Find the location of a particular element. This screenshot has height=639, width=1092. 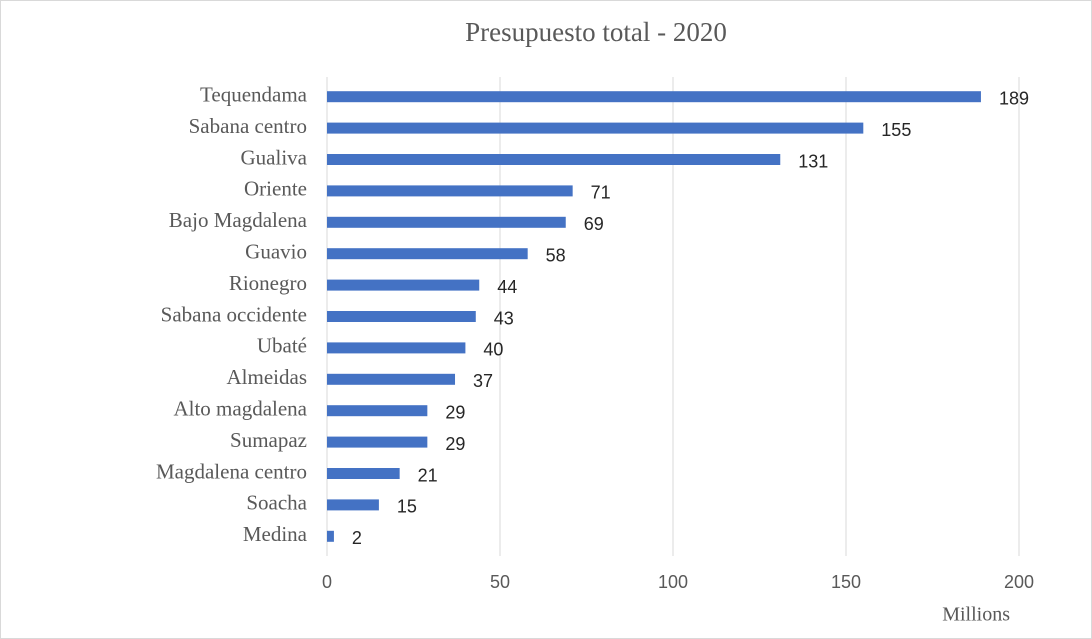

data-label: 58 is located at coordinates (556, 255).